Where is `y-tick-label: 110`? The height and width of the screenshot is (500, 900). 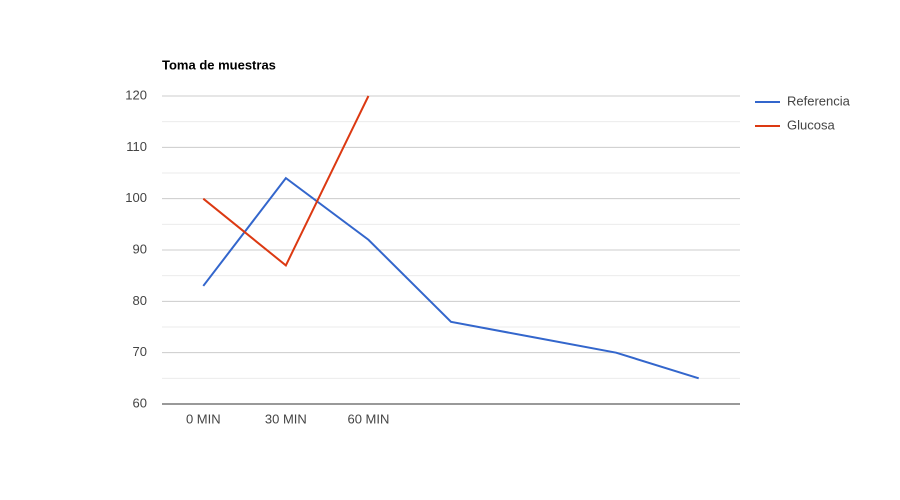
y-tick-label: 110 is located at coordinates (136, 146).